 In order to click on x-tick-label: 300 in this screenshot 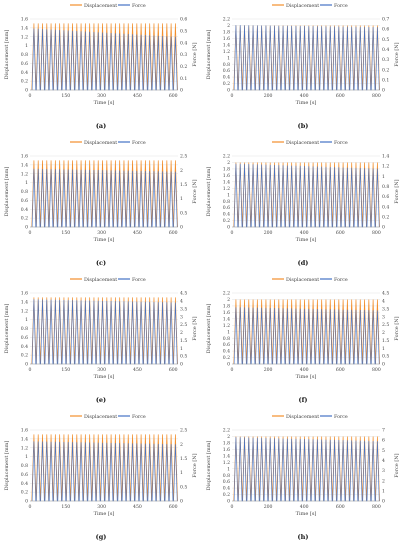, I will do `click(101, 370)`.